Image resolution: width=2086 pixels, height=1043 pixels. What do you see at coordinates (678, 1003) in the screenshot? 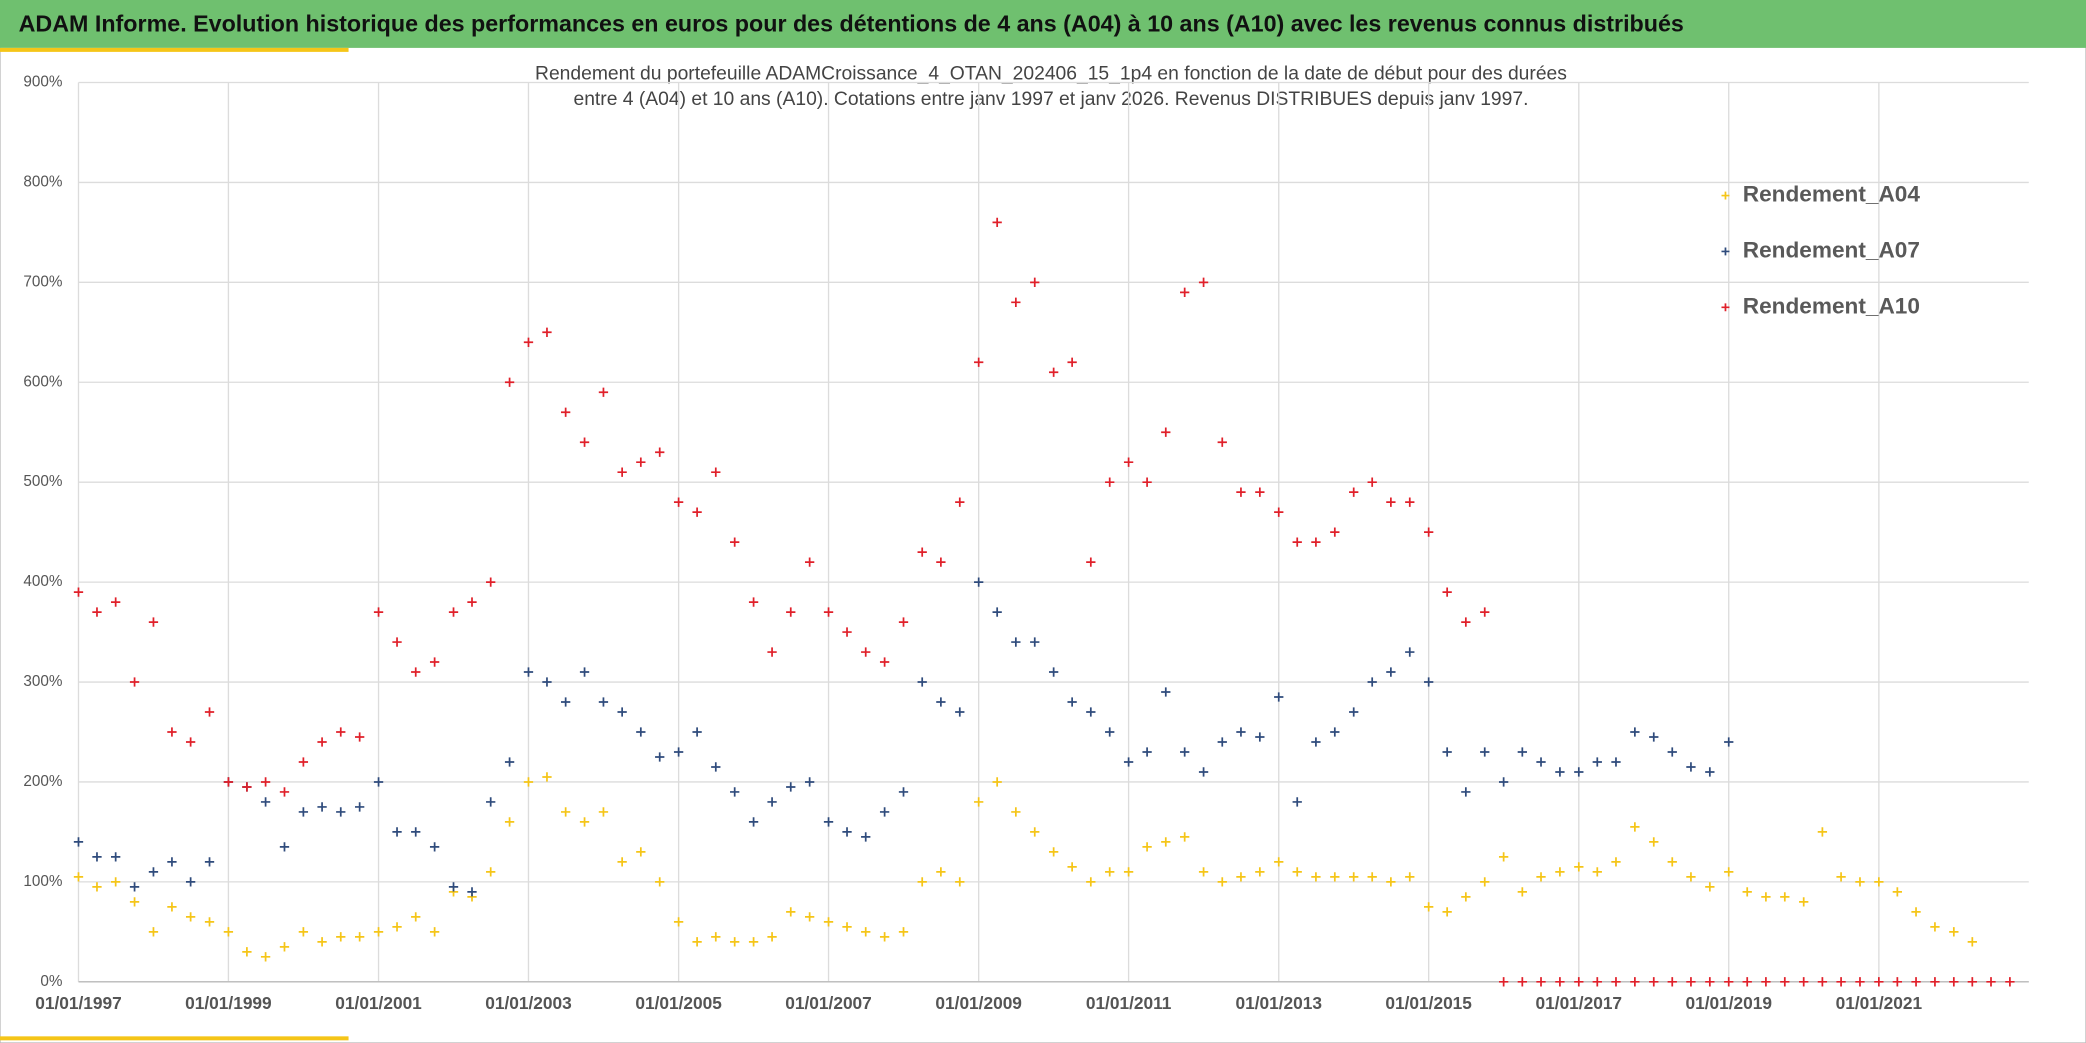
I see `x-tick-label: 01/01/2005` at bounding box center [678, 1003].